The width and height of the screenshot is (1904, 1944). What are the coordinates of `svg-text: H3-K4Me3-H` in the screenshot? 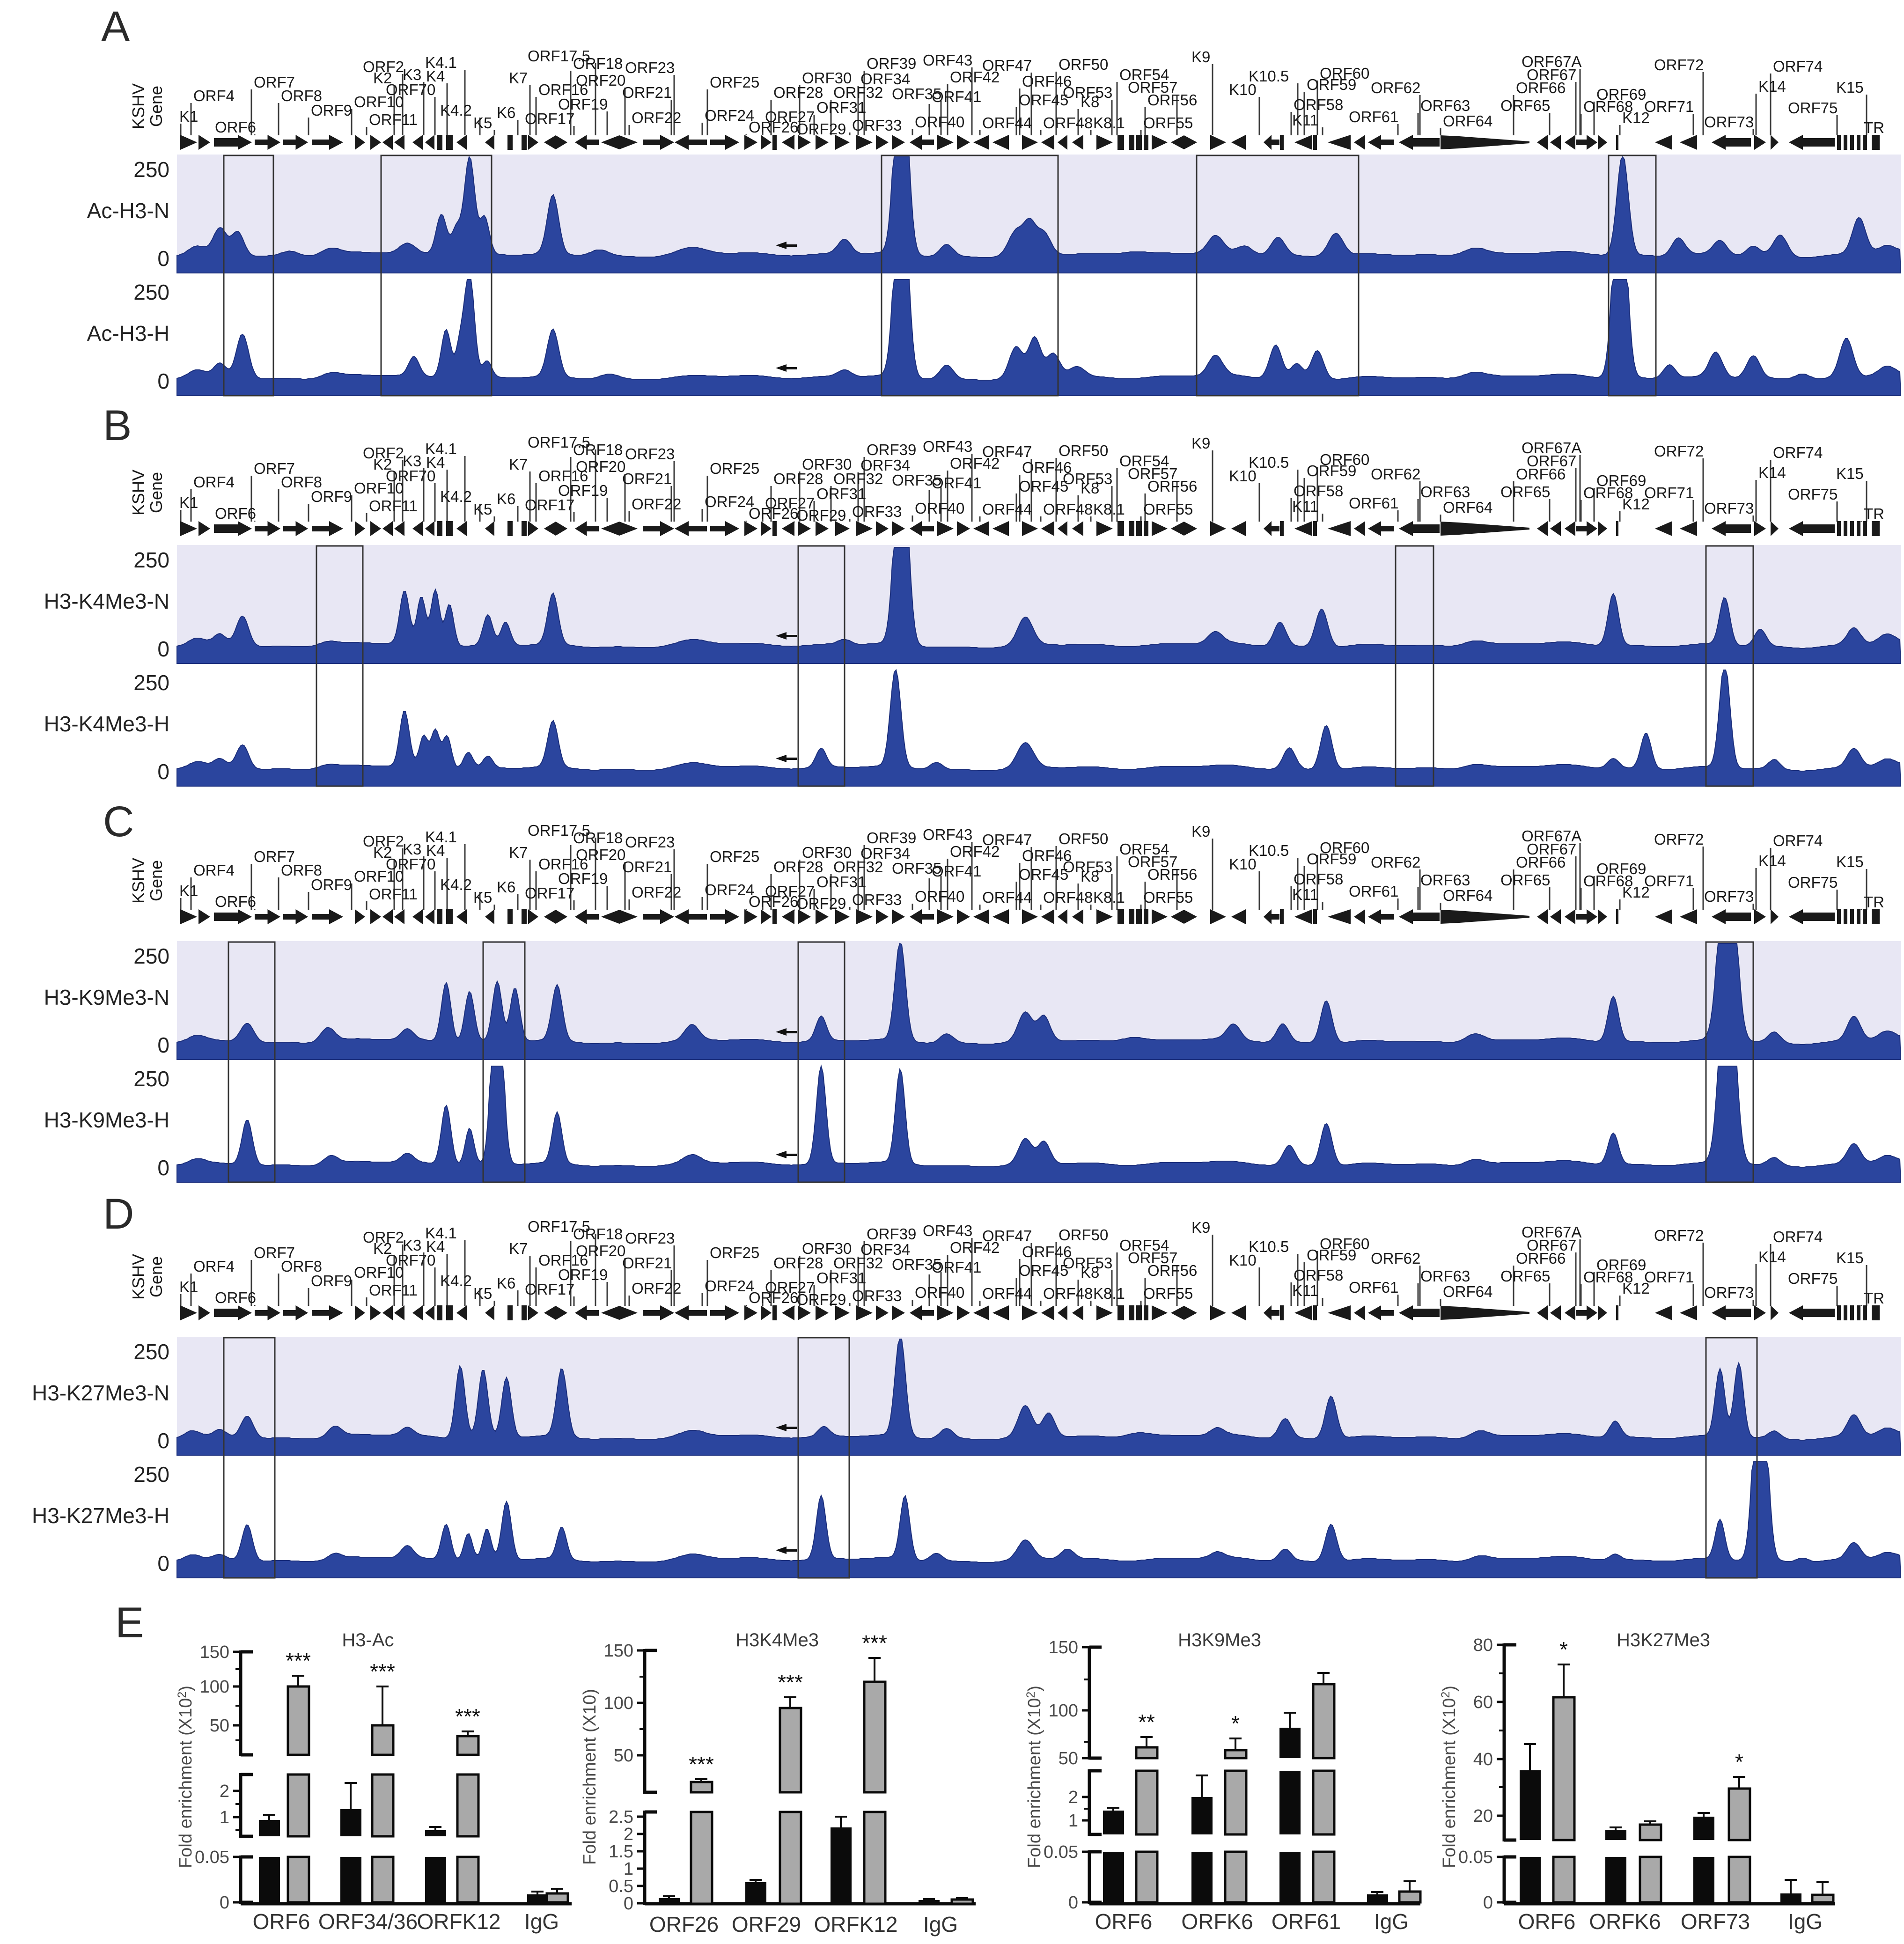 It's located at (106, 724).